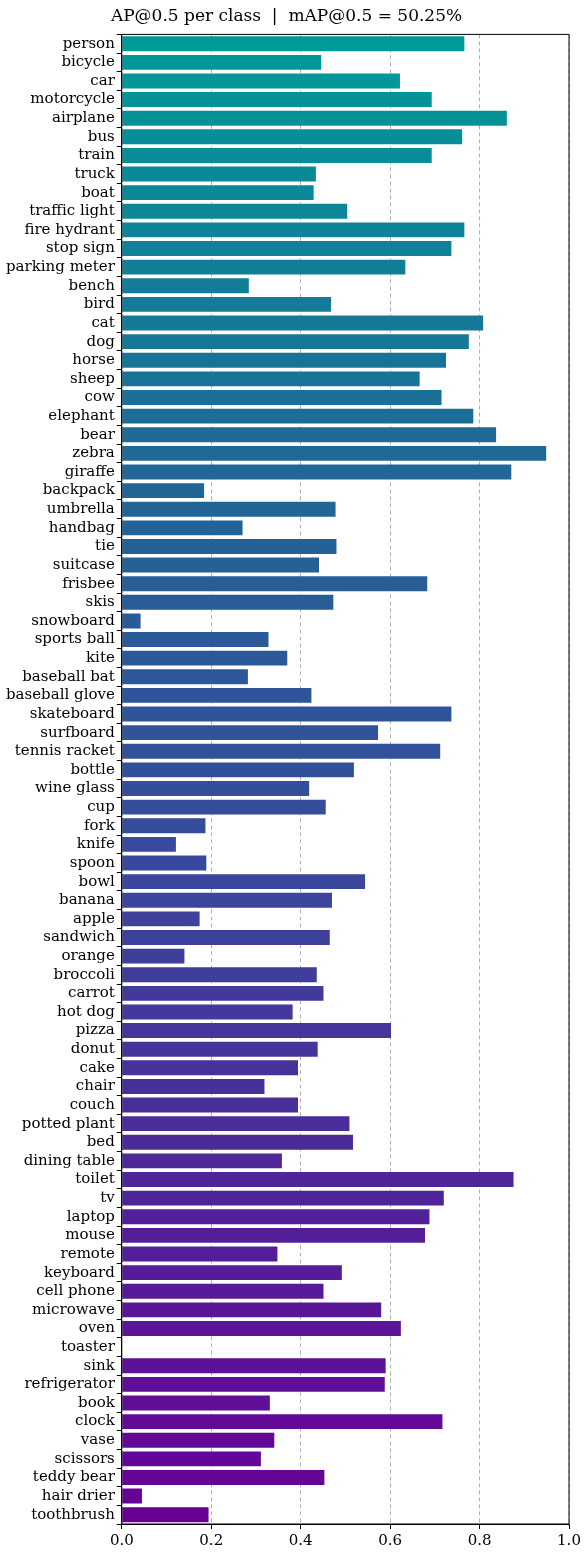 This screenshot has width=585, height=1559. What do you see at coordinates (95, 1420) in the screenshot?
I see `y-tick-label: clock` at bounding box center [95, 1420].